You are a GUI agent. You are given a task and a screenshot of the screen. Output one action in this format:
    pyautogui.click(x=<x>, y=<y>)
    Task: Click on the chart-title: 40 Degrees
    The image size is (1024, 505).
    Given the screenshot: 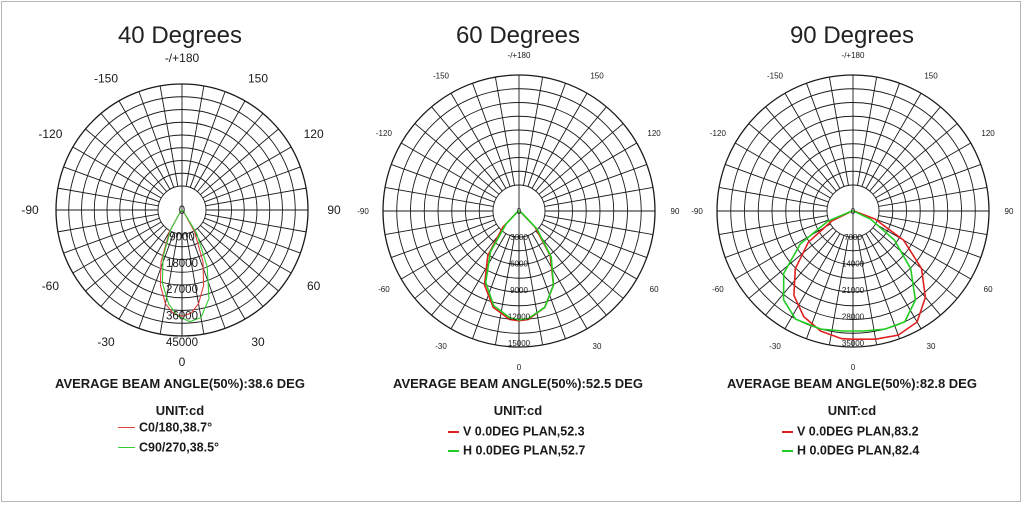 What is the action you would take?
    pyautogui.click(x=180, y=35)
    